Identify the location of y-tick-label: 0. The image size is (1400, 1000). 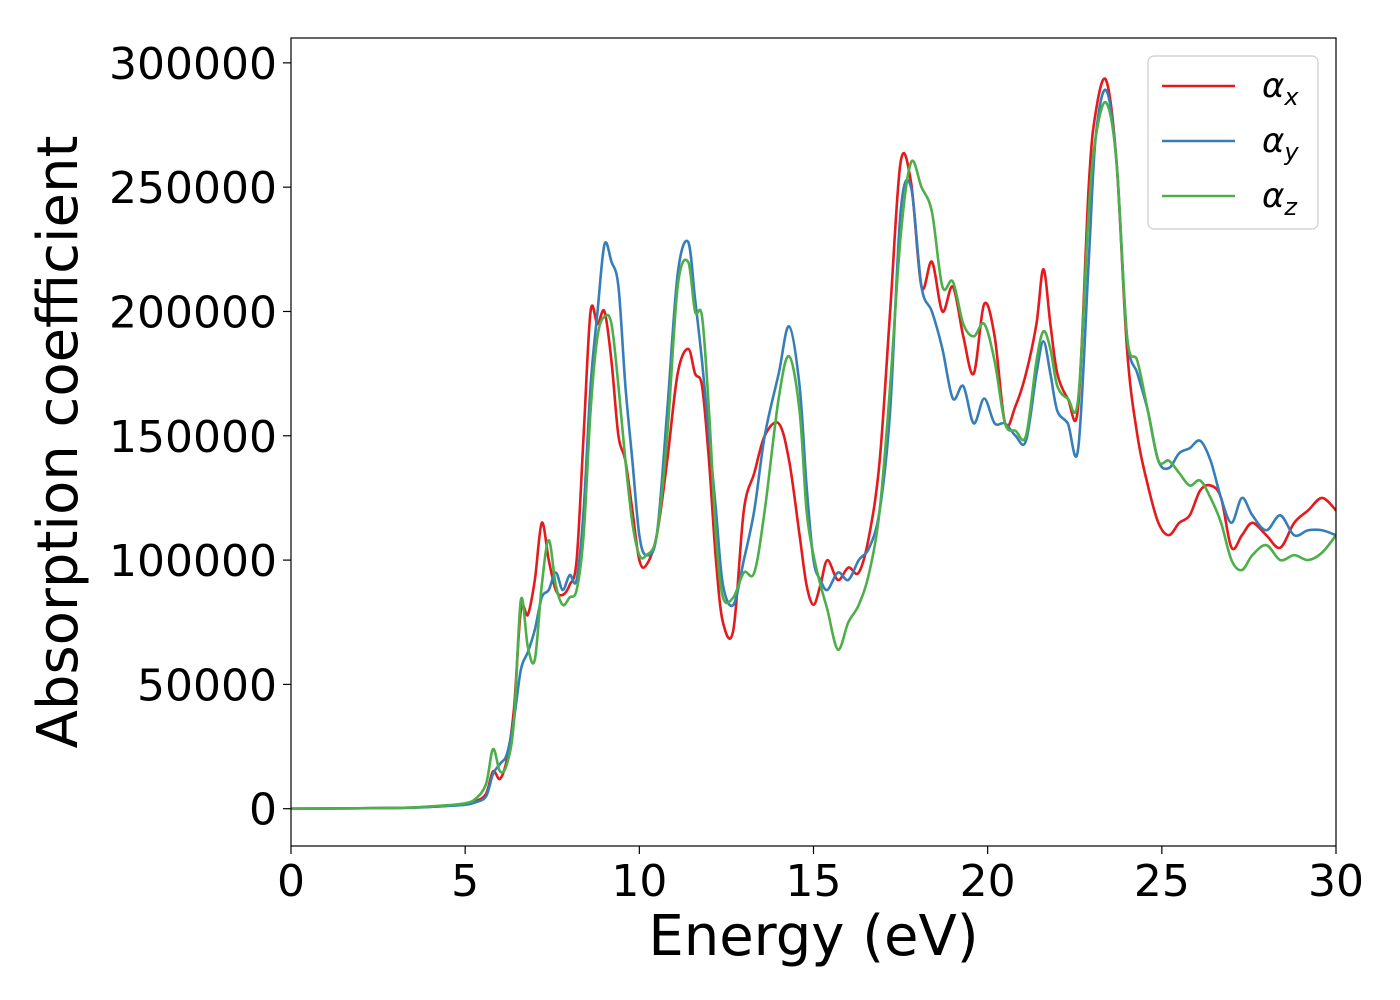
(263, 810).